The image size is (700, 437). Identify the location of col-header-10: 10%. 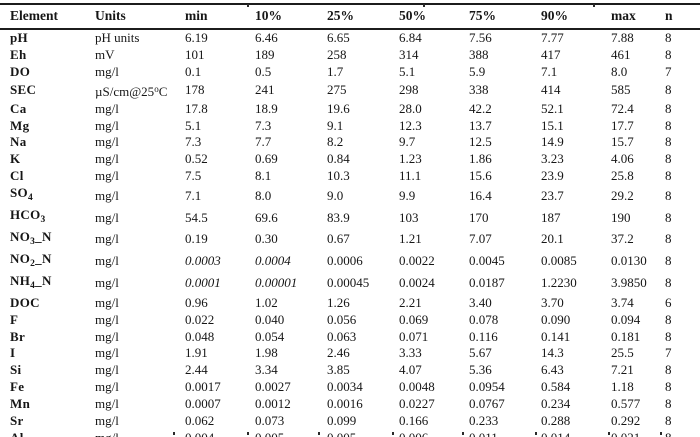
(268, 15).